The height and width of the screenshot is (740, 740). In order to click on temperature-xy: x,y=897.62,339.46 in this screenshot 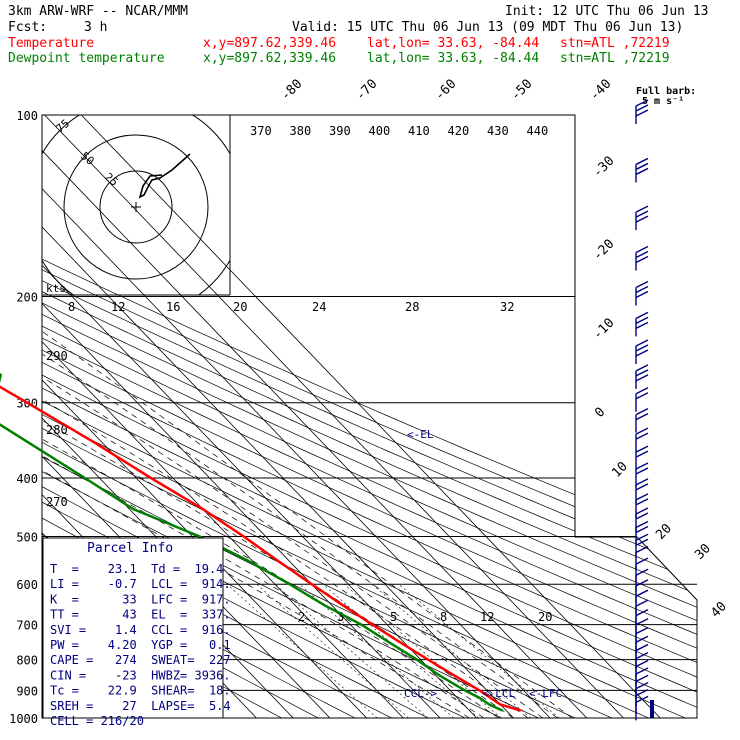, I will do `click(269, 43)`.